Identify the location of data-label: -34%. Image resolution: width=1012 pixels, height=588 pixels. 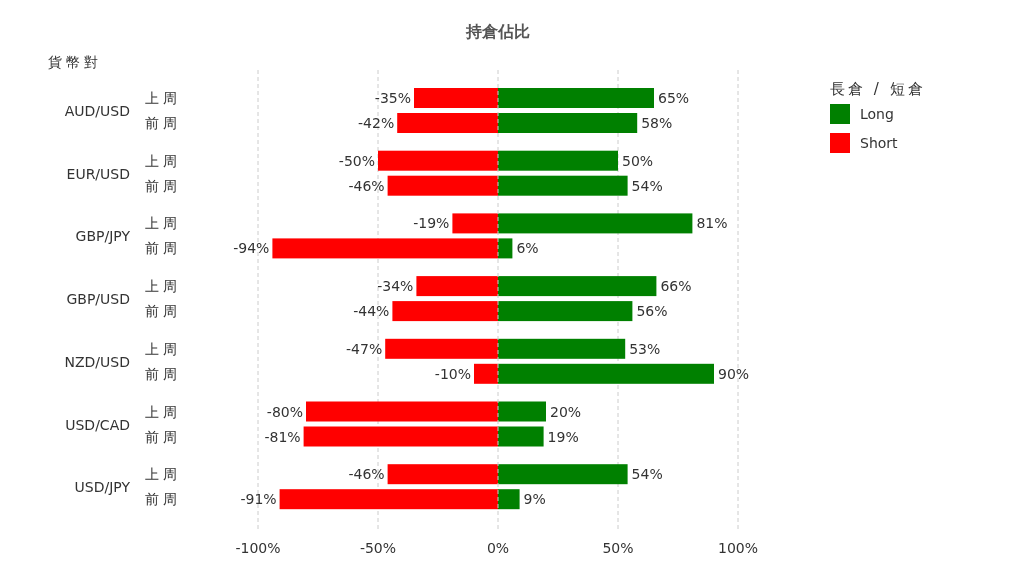
(395, 286).